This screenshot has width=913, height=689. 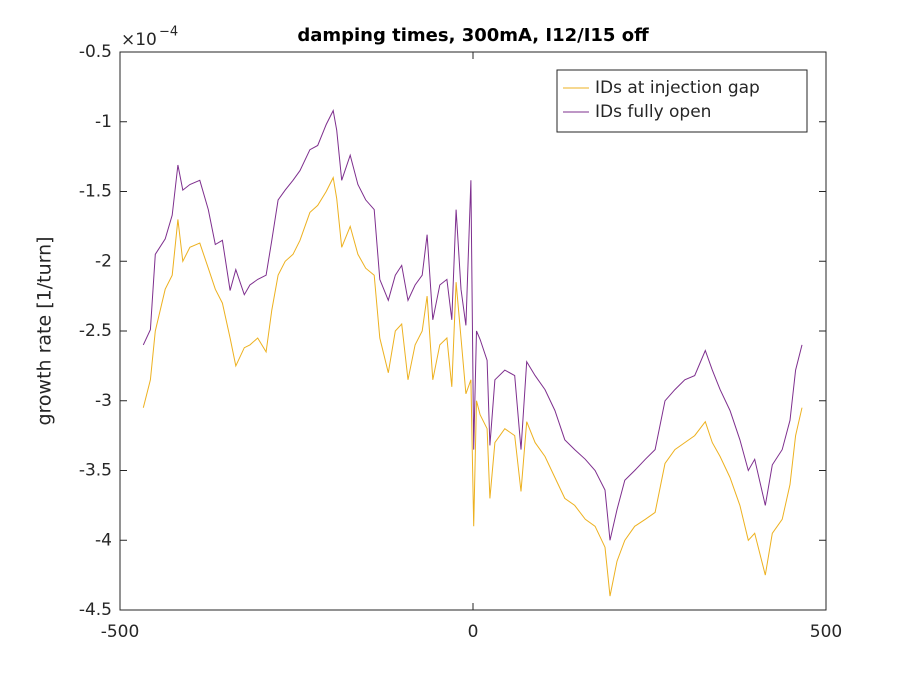 I want to click on y-multiplier: ×10, so click(x=139, y=40).